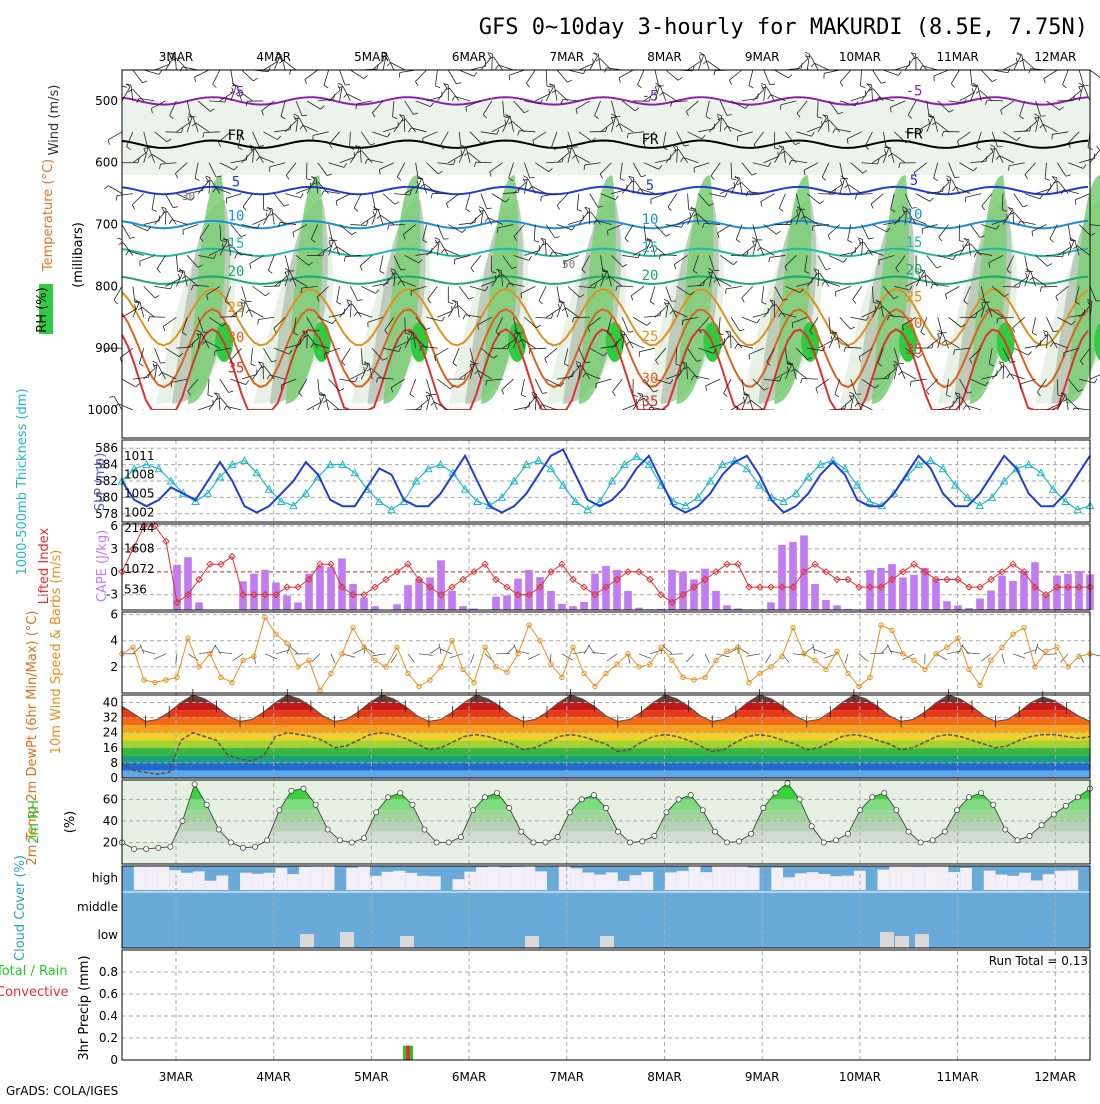  Describe the element at coordinates (860, 57) in the screenshot. I see `date-label-top: 10MAR` at that location.